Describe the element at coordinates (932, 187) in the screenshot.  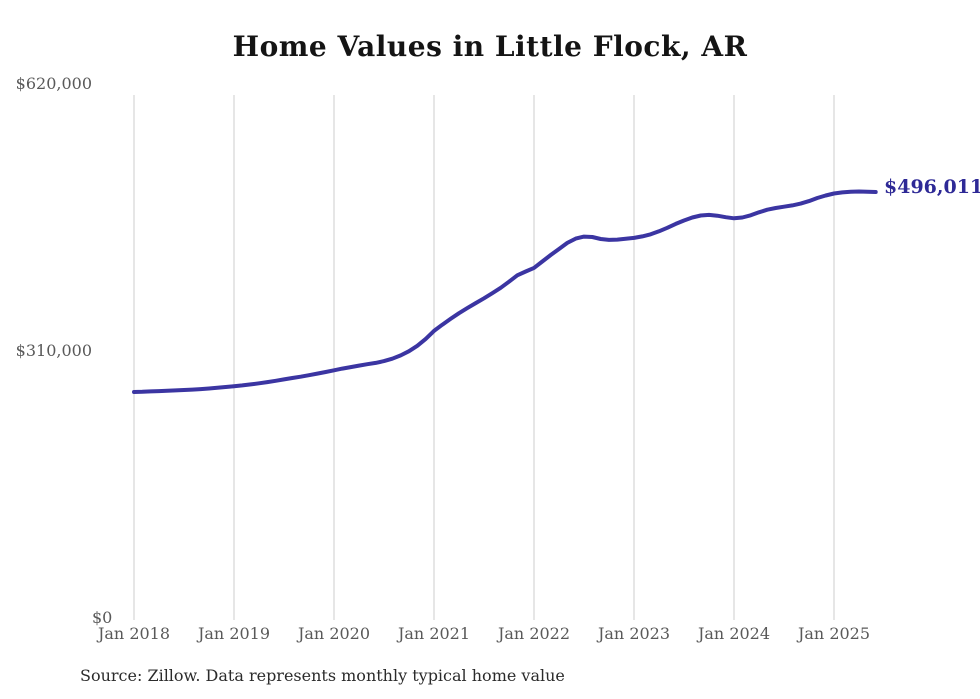
I see `end-value-label: $496,011` at that location.